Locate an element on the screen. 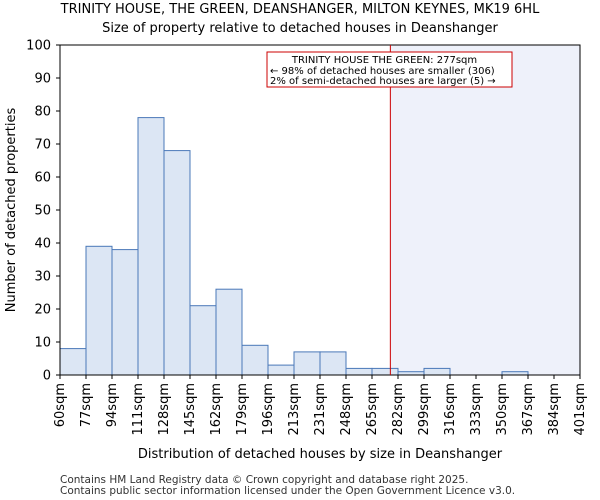 The height and width of the screenshot is (500, 600). x-tick-label: 282sqm is located at coordinates (398, 409).